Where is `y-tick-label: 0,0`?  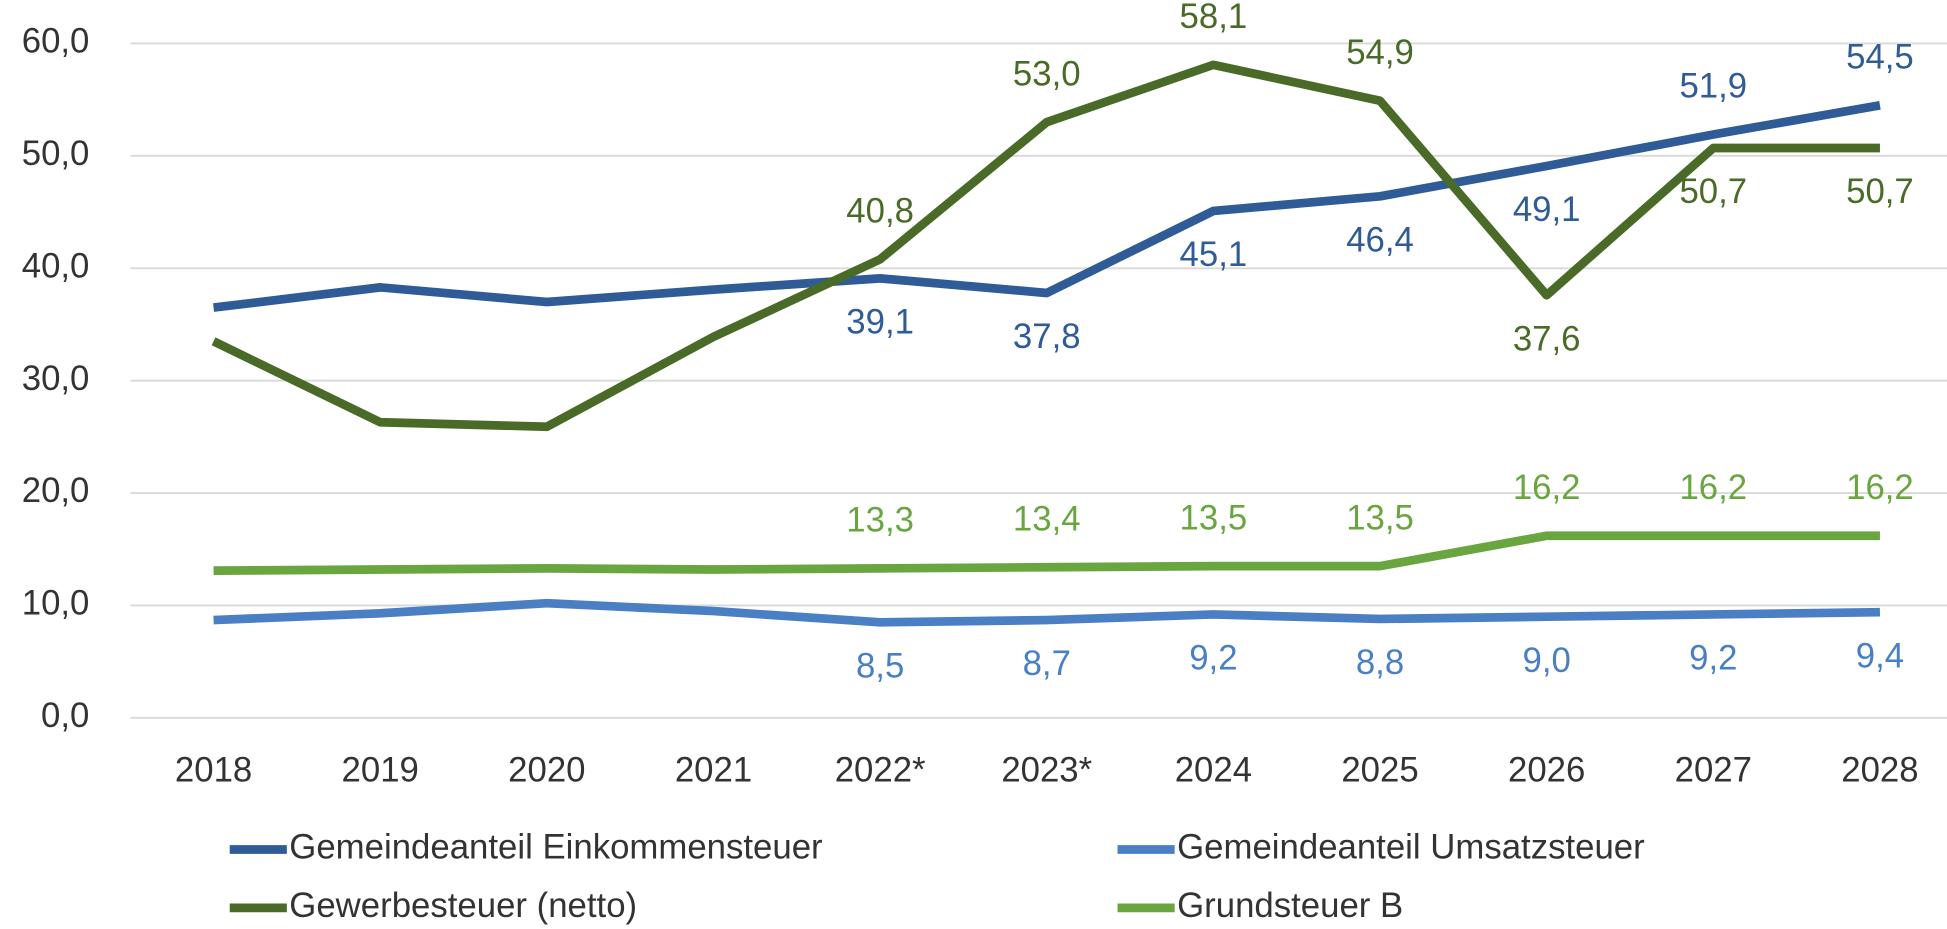
y-tick-label: 0,0 is located at coordinates (65, 716).